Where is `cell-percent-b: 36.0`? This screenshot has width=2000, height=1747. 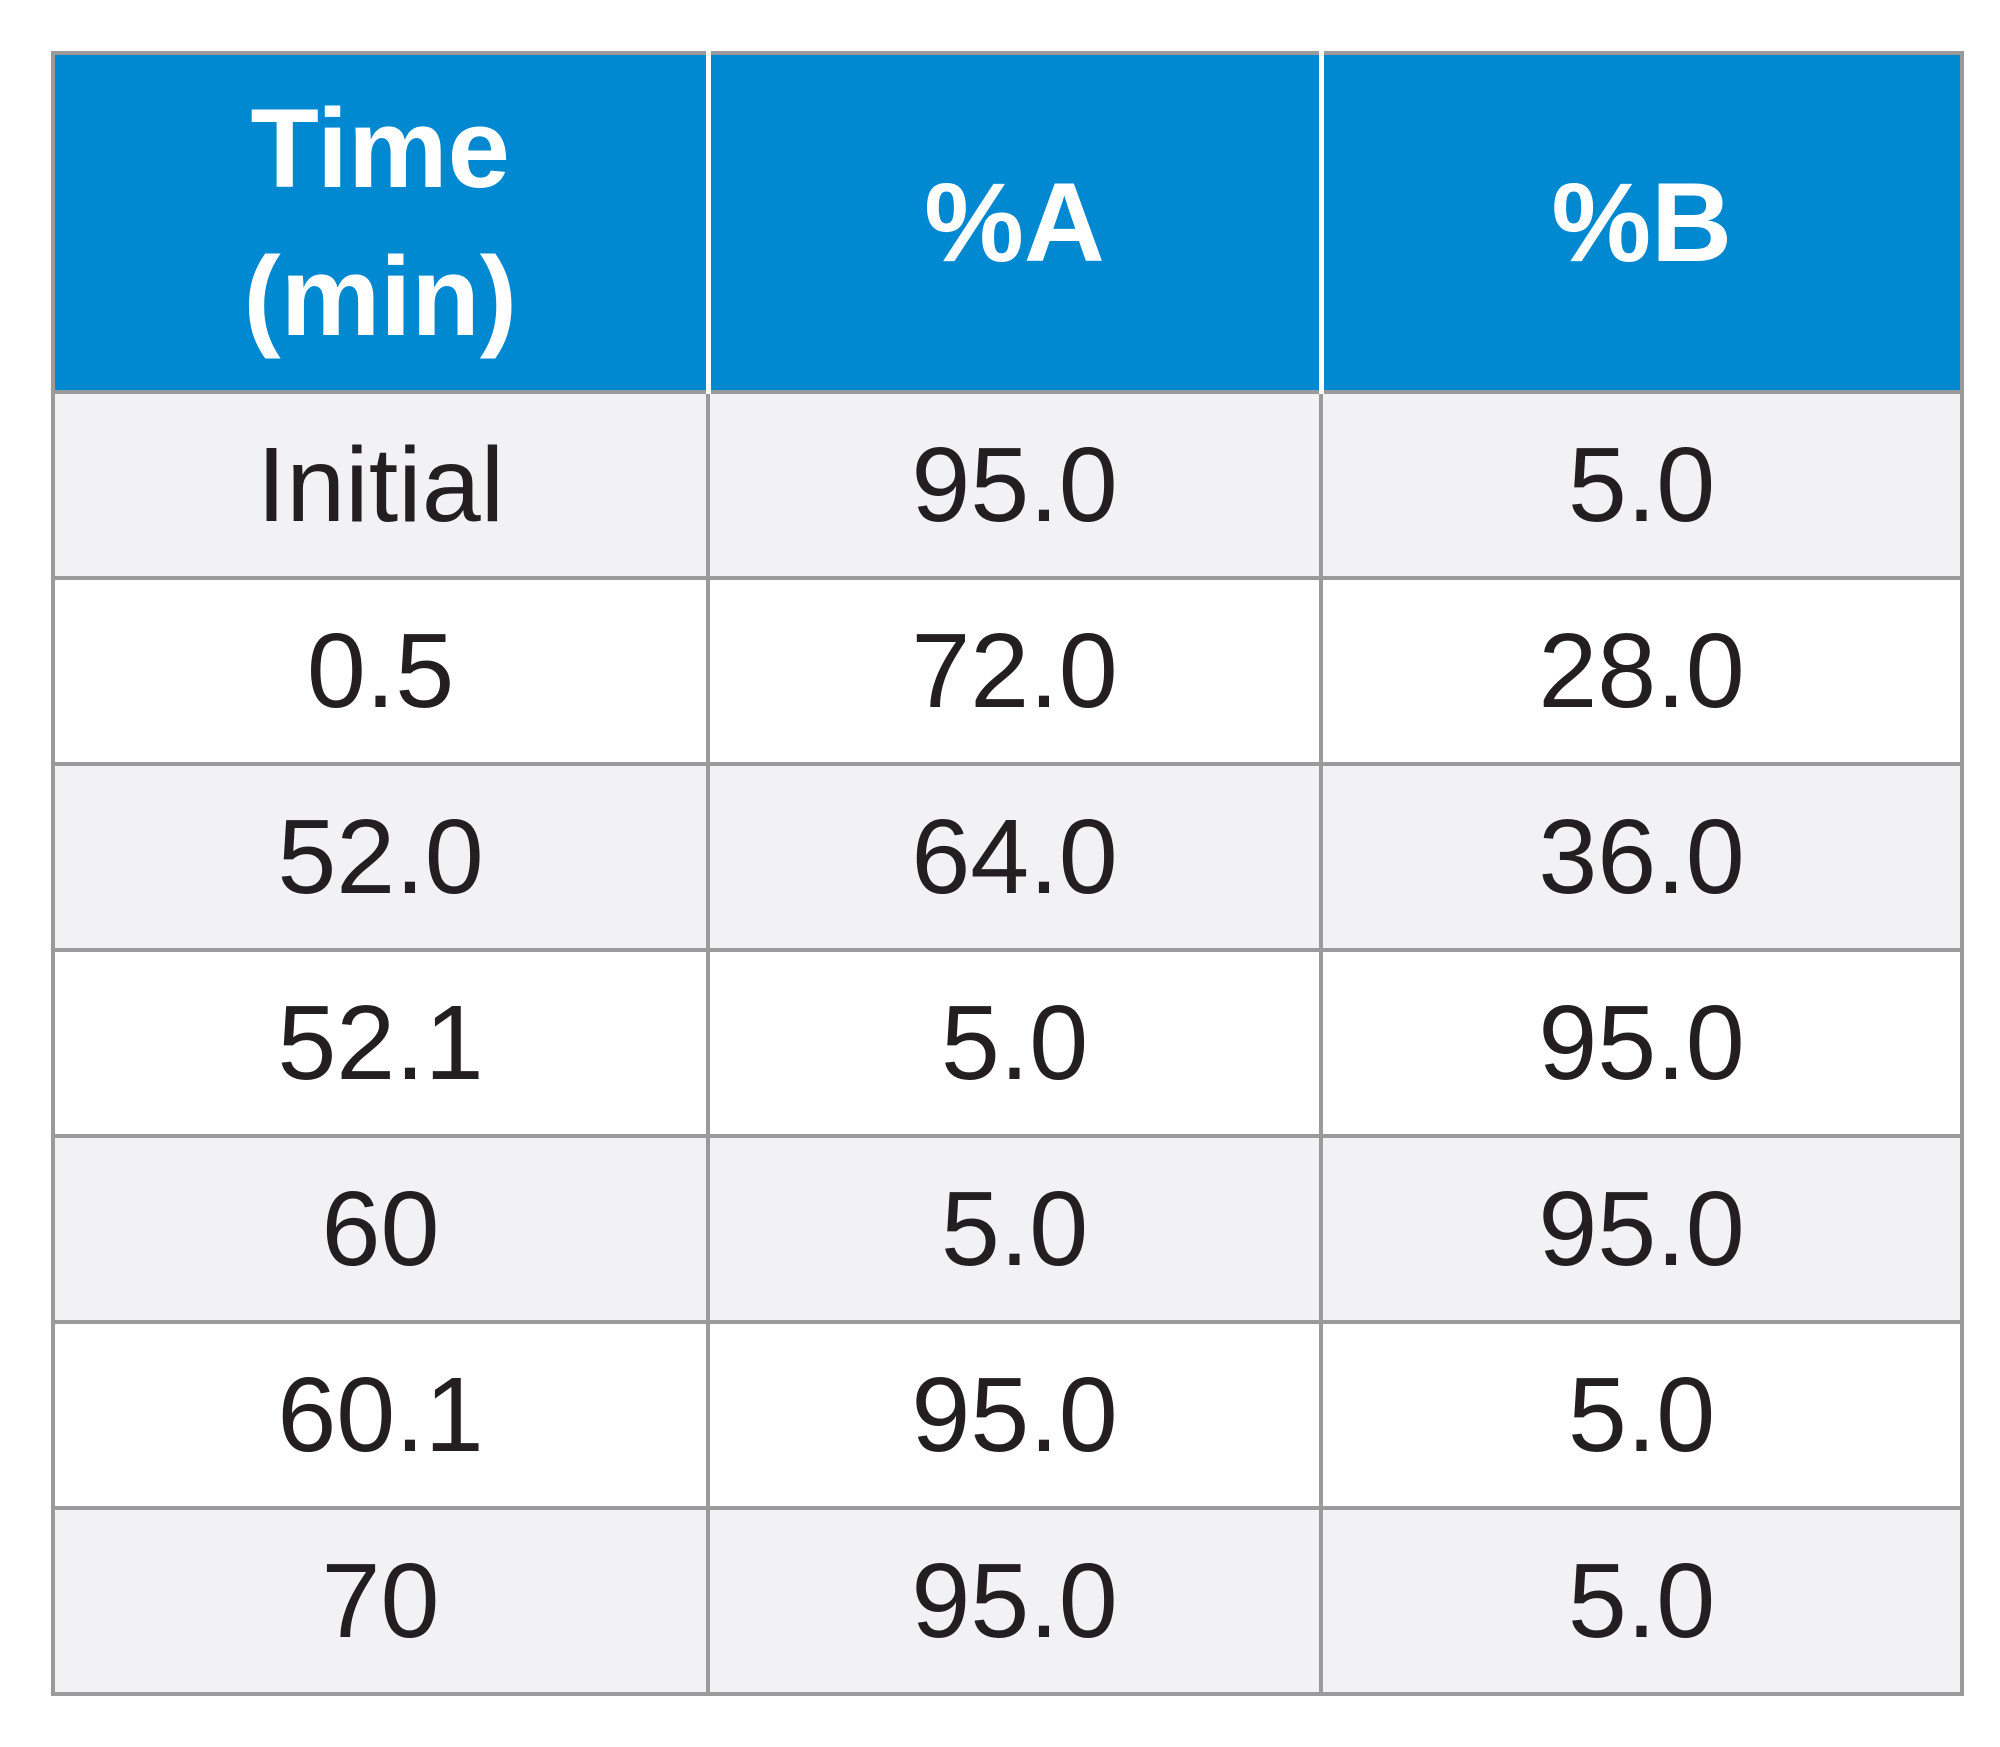 cell-percent-b: 36.0 is located at coordinates (1641, 857).